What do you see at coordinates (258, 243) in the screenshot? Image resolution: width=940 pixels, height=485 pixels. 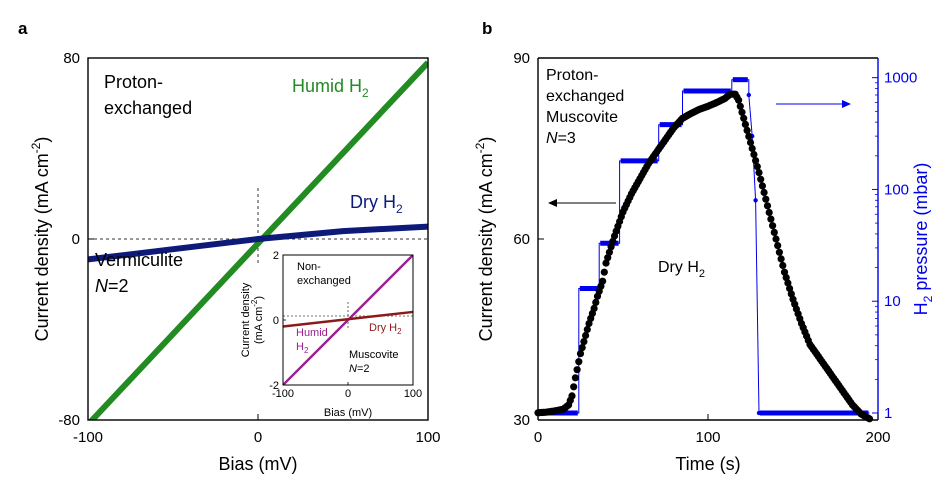 I see `chart-a-series-dry` at bounding box center [258, 243].